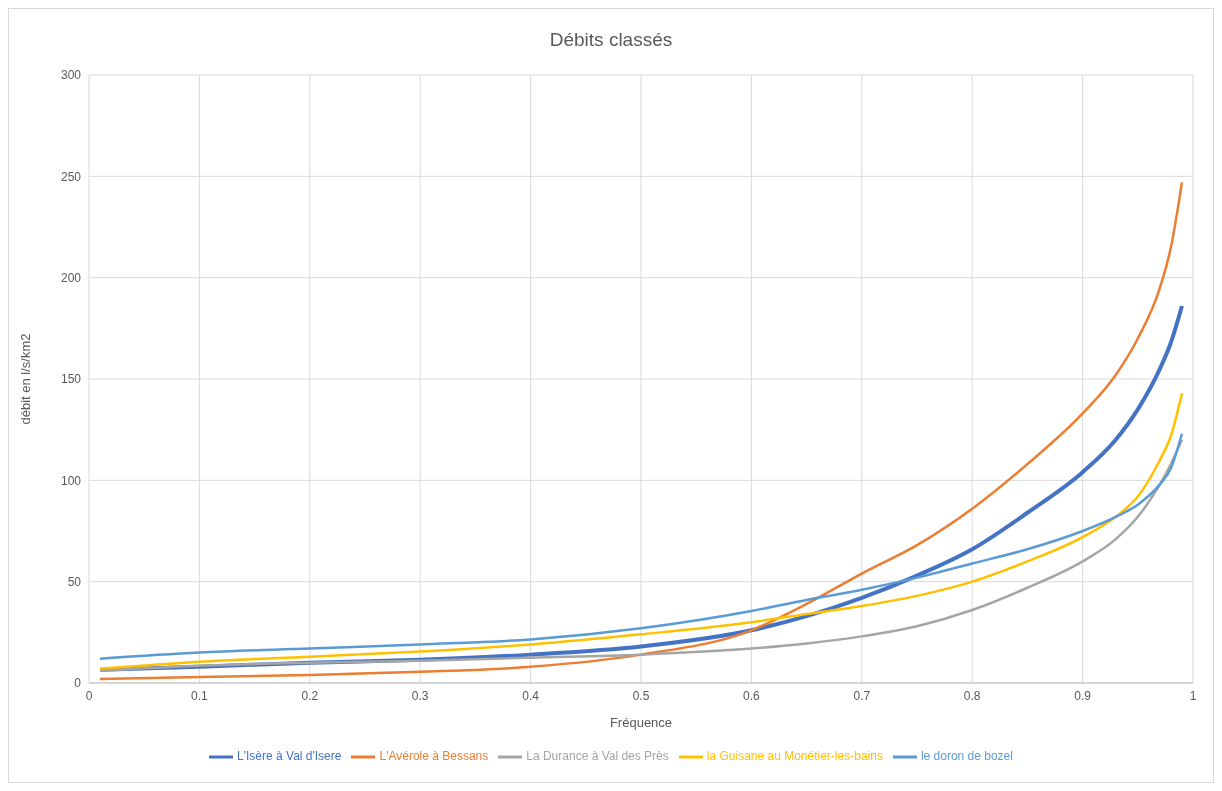  Describe the element at coordinates (531, 695) in the screenshot. I see `x-tick-label: 0.4` at that location.